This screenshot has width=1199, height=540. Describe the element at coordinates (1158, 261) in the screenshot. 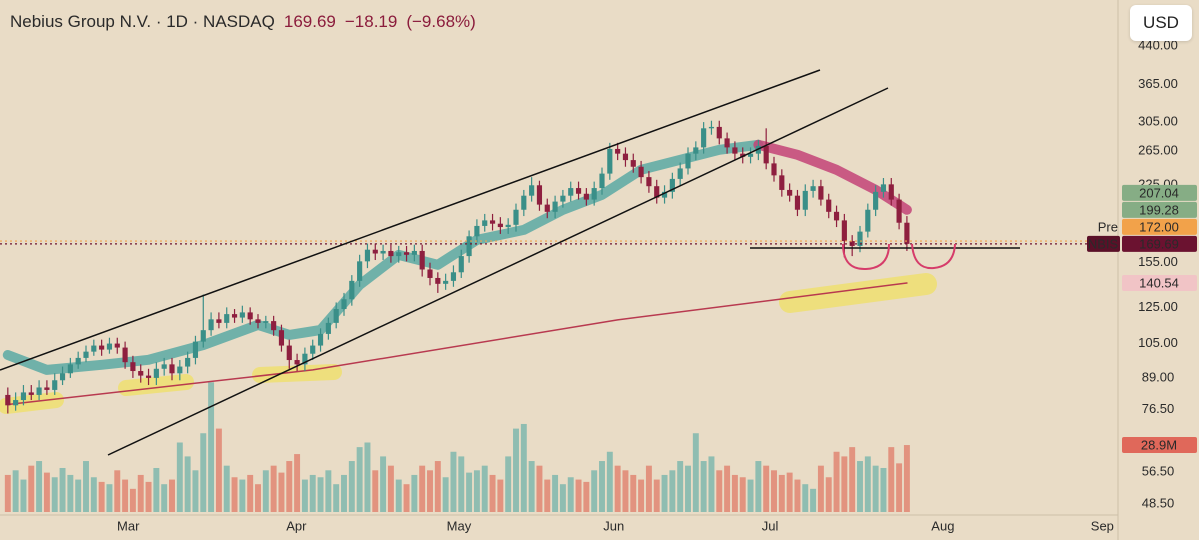

I see `y-tick-label: 155.00` at that location.